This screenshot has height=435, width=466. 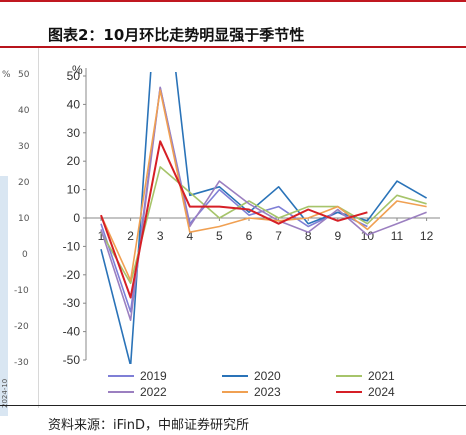 I want to click on y-tick-label: 10, so click(x=74, y=190).